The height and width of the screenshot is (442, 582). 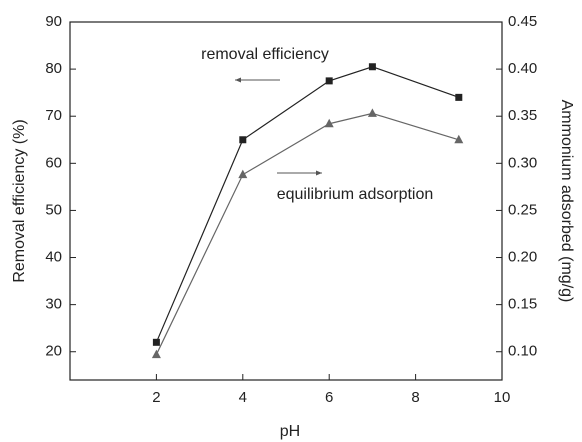 I want to click on x-tick-label: 10, so click(x=502, y=397).